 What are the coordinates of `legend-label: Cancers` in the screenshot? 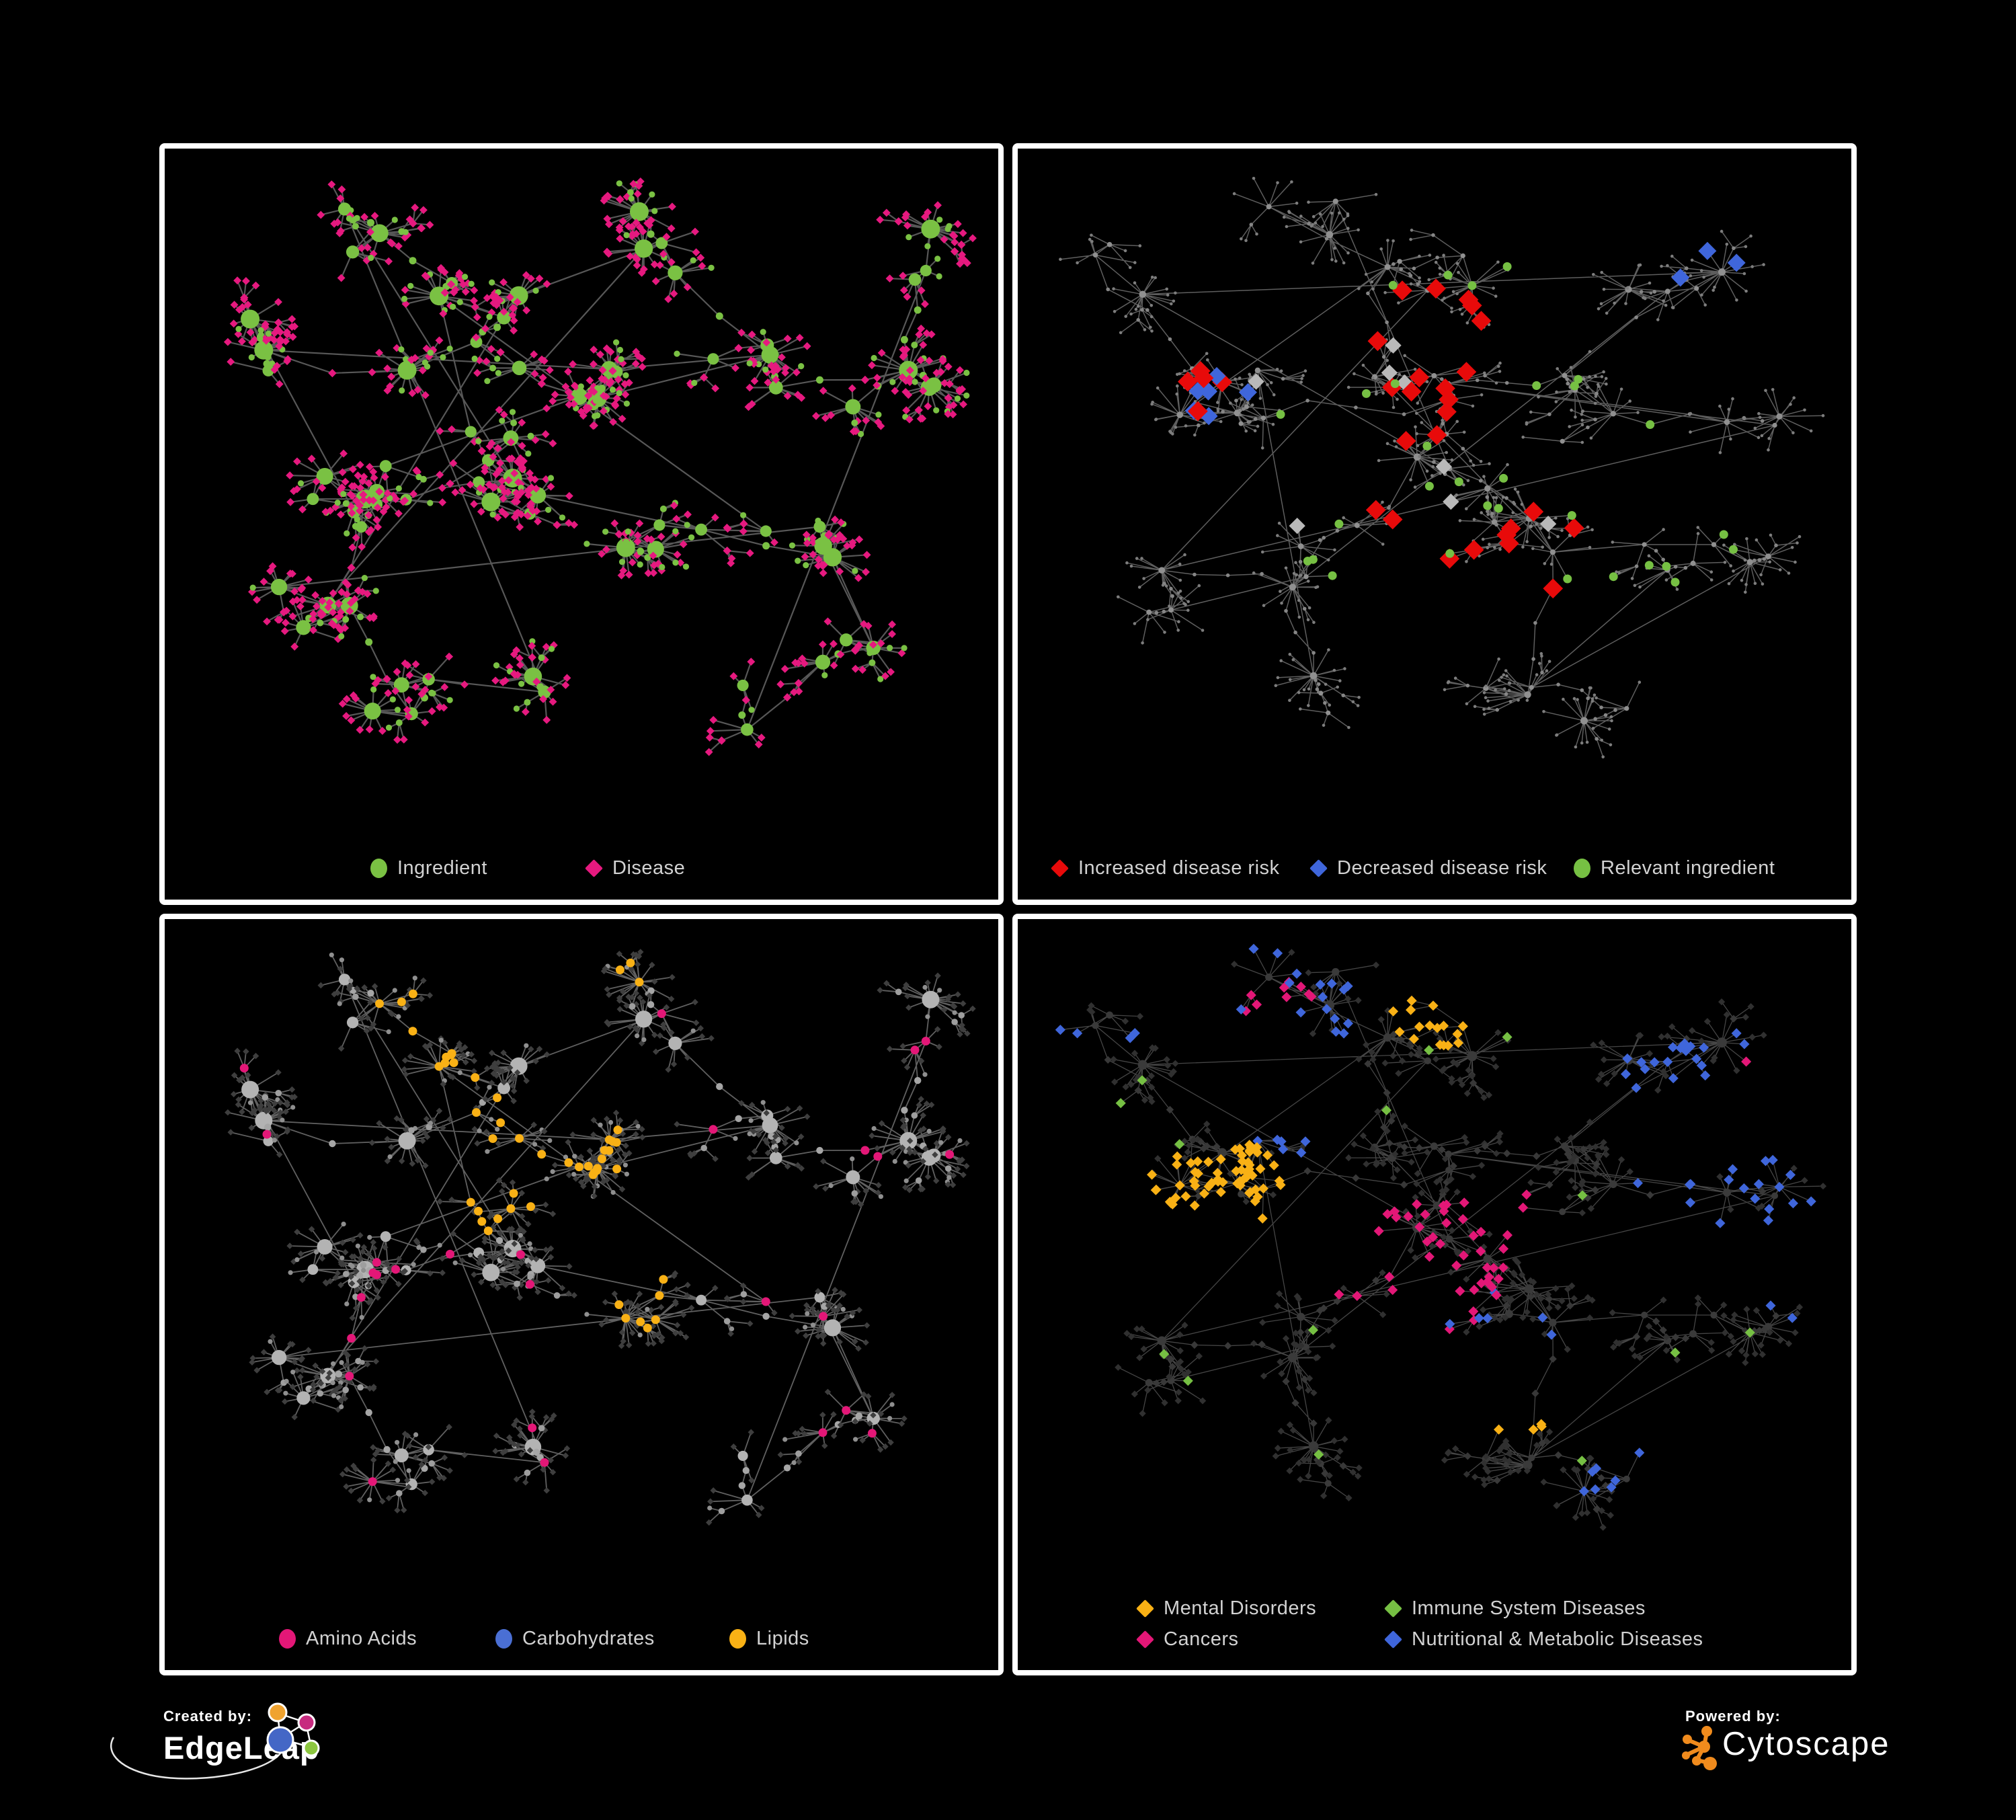 It's located at (1201, 1639).